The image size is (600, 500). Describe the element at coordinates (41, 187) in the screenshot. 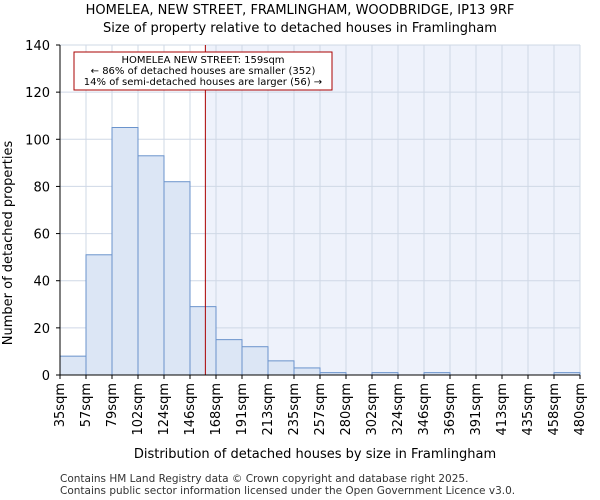

I see `y-tick-label: 80` at that location.